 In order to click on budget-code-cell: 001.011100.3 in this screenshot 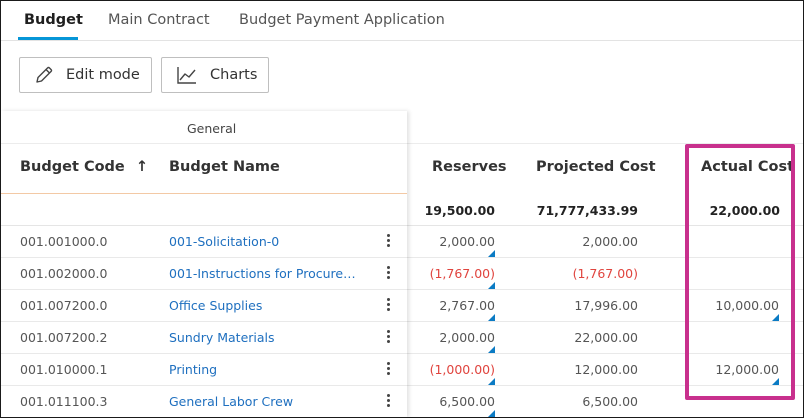, I will do `click(64, 401)`.